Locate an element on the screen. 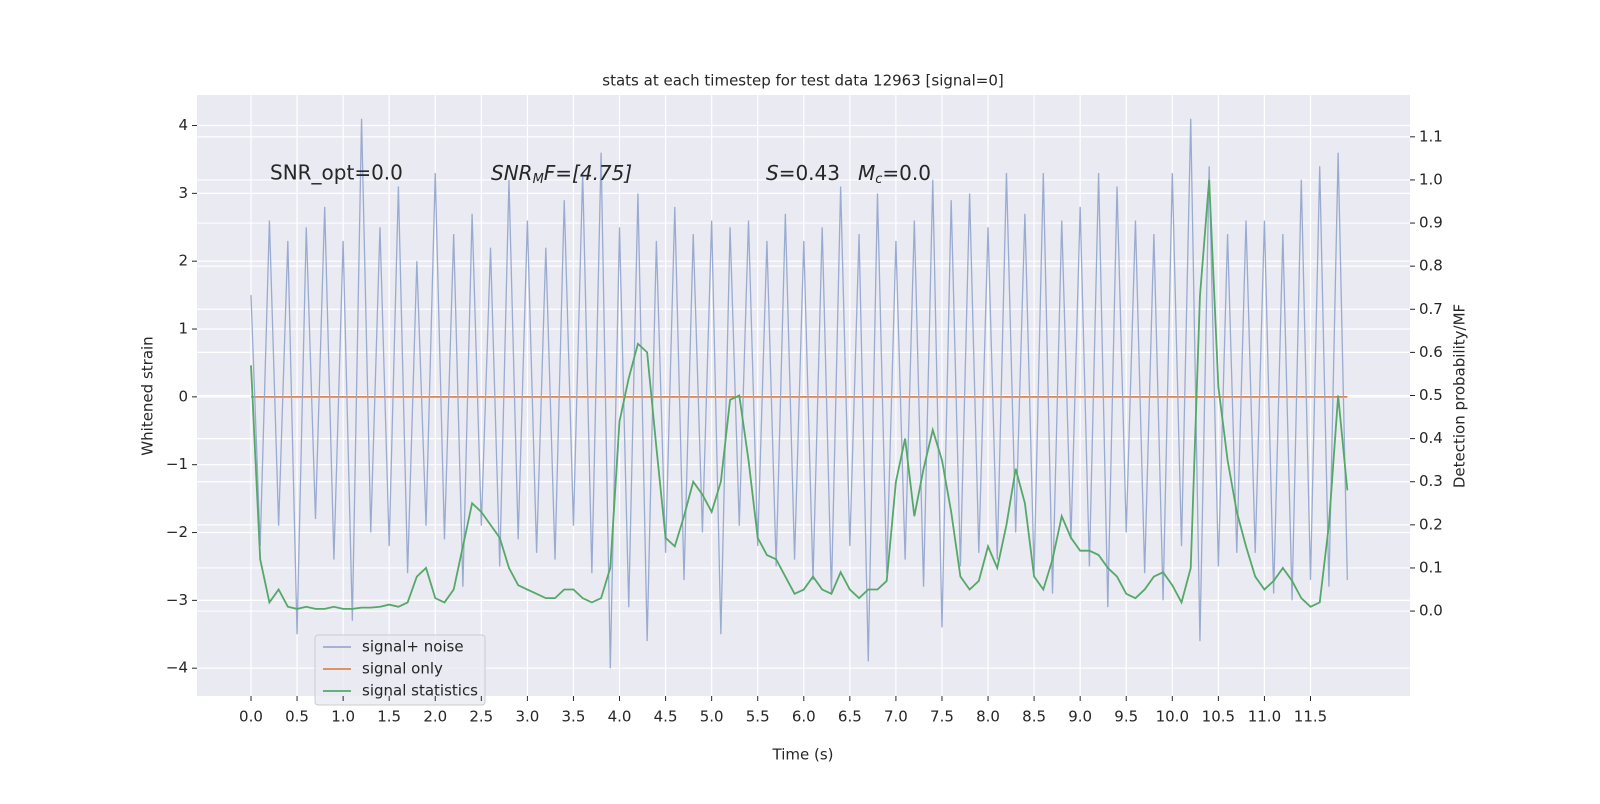 The width and height of the screenshot is (1600, 804). x-tick-label: 0.0 is located at coordinates (251, 717).